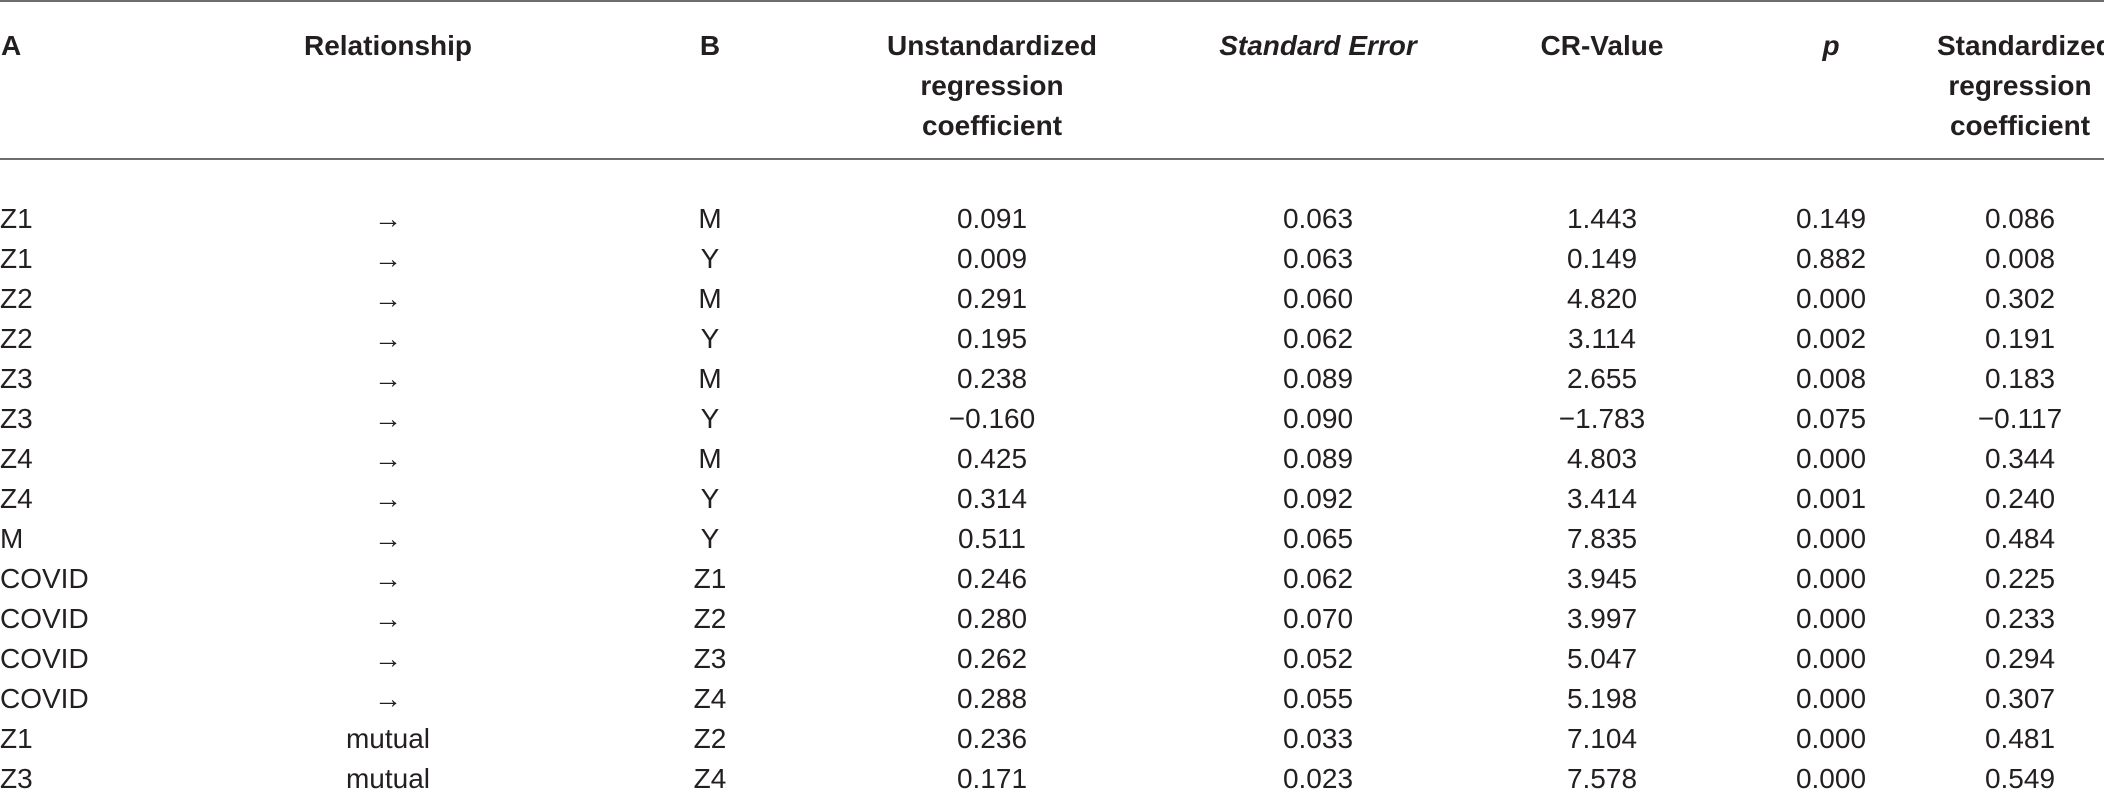 This screenshot has height=799, width=2104. I want to click on cell-p: 0.149, so click(1831, 218).